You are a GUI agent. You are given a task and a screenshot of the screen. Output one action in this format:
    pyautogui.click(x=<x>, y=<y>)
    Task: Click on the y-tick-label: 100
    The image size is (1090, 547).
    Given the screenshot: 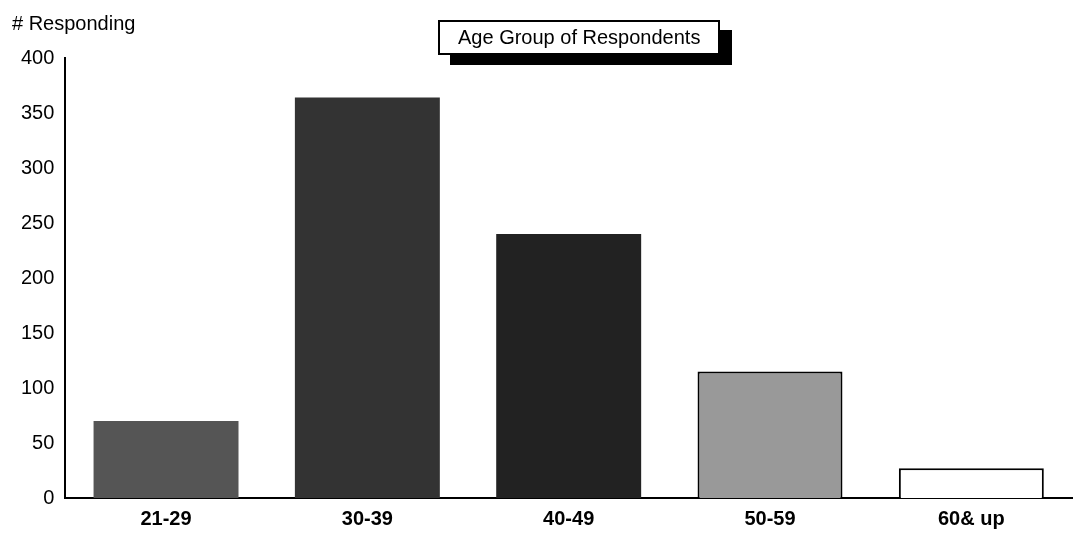 What is the action you would take?
    pyautogui.click(x=37, y=386)
    